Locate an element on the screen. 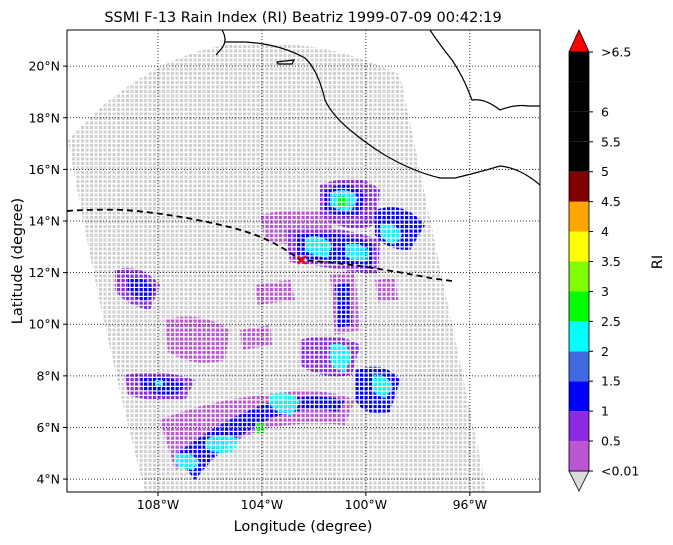  lat-tick-label: 6°N is located at coordinates (48, 427).